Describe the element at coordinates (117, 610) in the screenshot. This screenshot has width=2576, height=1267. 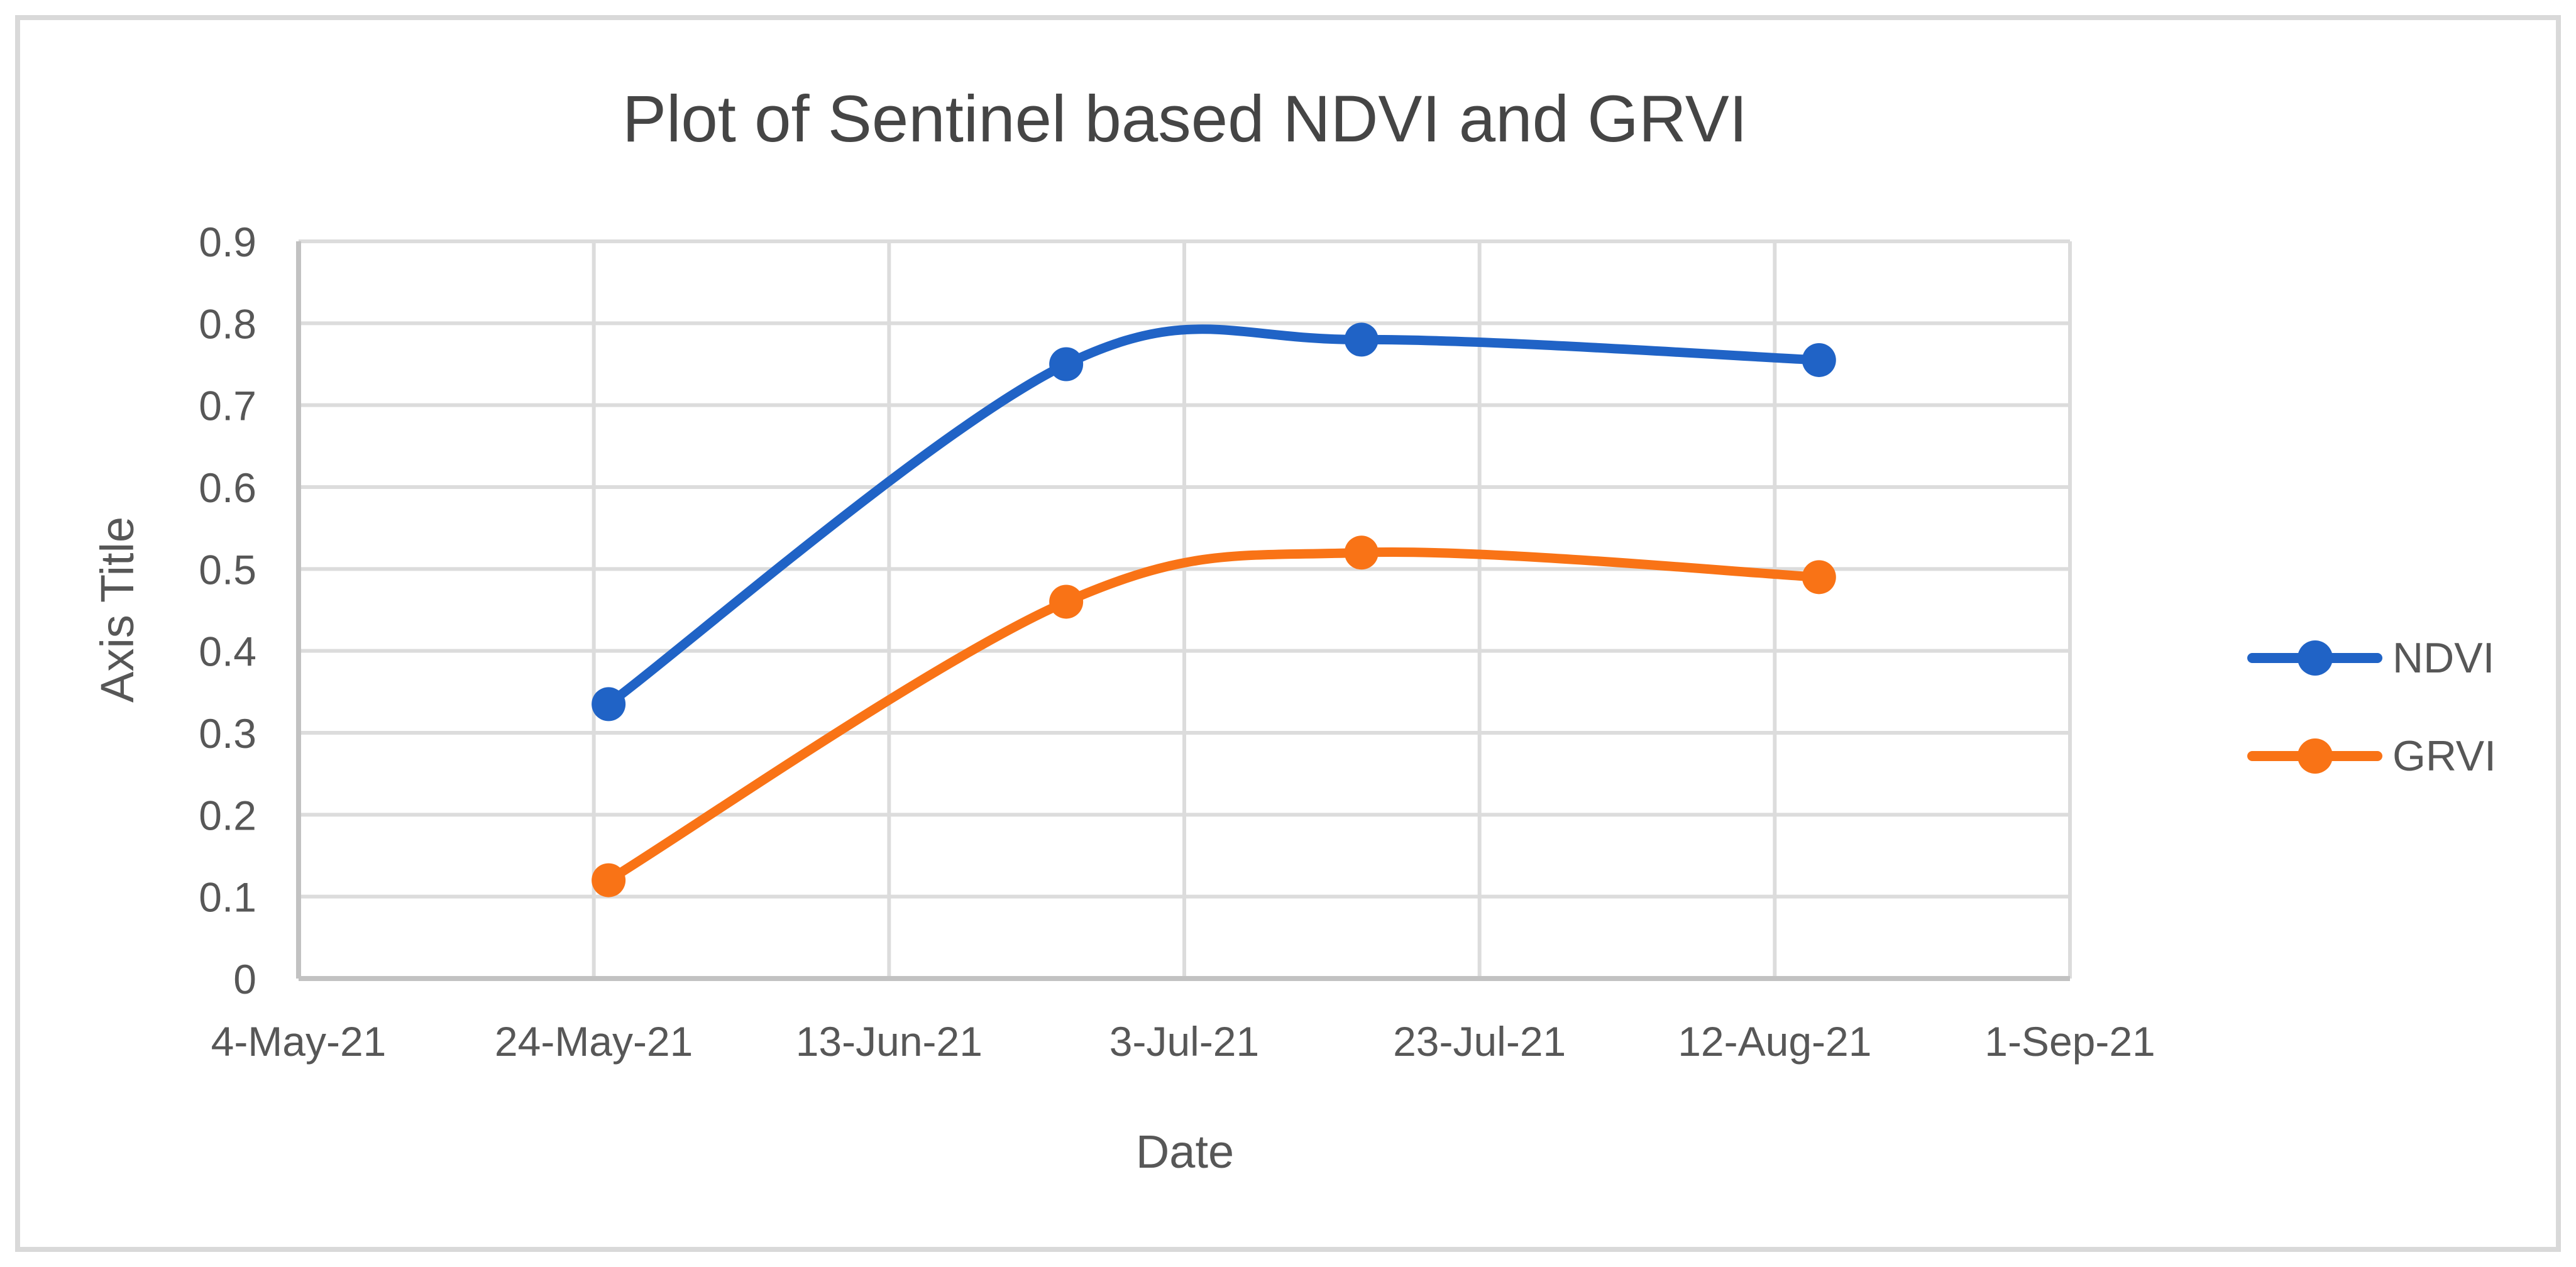
I see `y-axis-title: Axis Title` at that location.